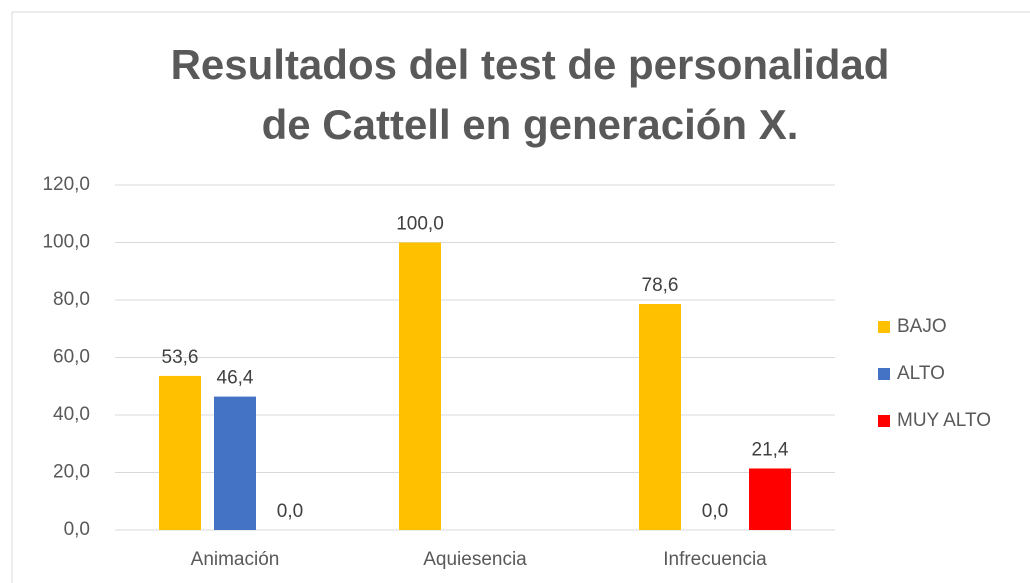 This screenshot has height=583, width=1030. What do you see at coordinates (530, 124) in the screenshot?
I see `chart-title: de Cattell en generación X.` at bounding box center [530, 124].